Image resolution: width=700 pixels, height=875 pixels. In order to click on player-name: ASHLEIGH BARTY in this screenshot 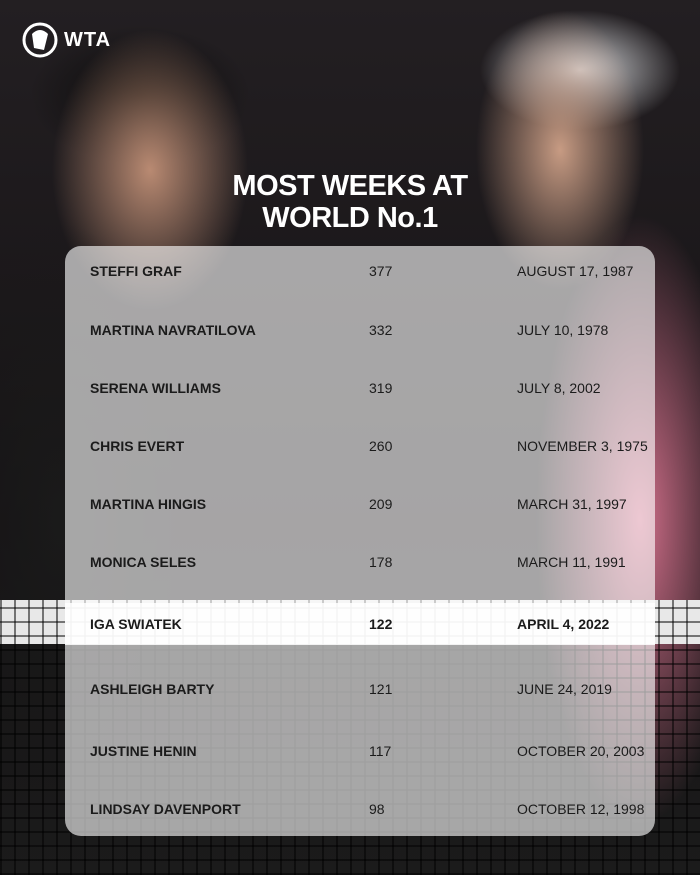, I will do `click(152, 689)`.